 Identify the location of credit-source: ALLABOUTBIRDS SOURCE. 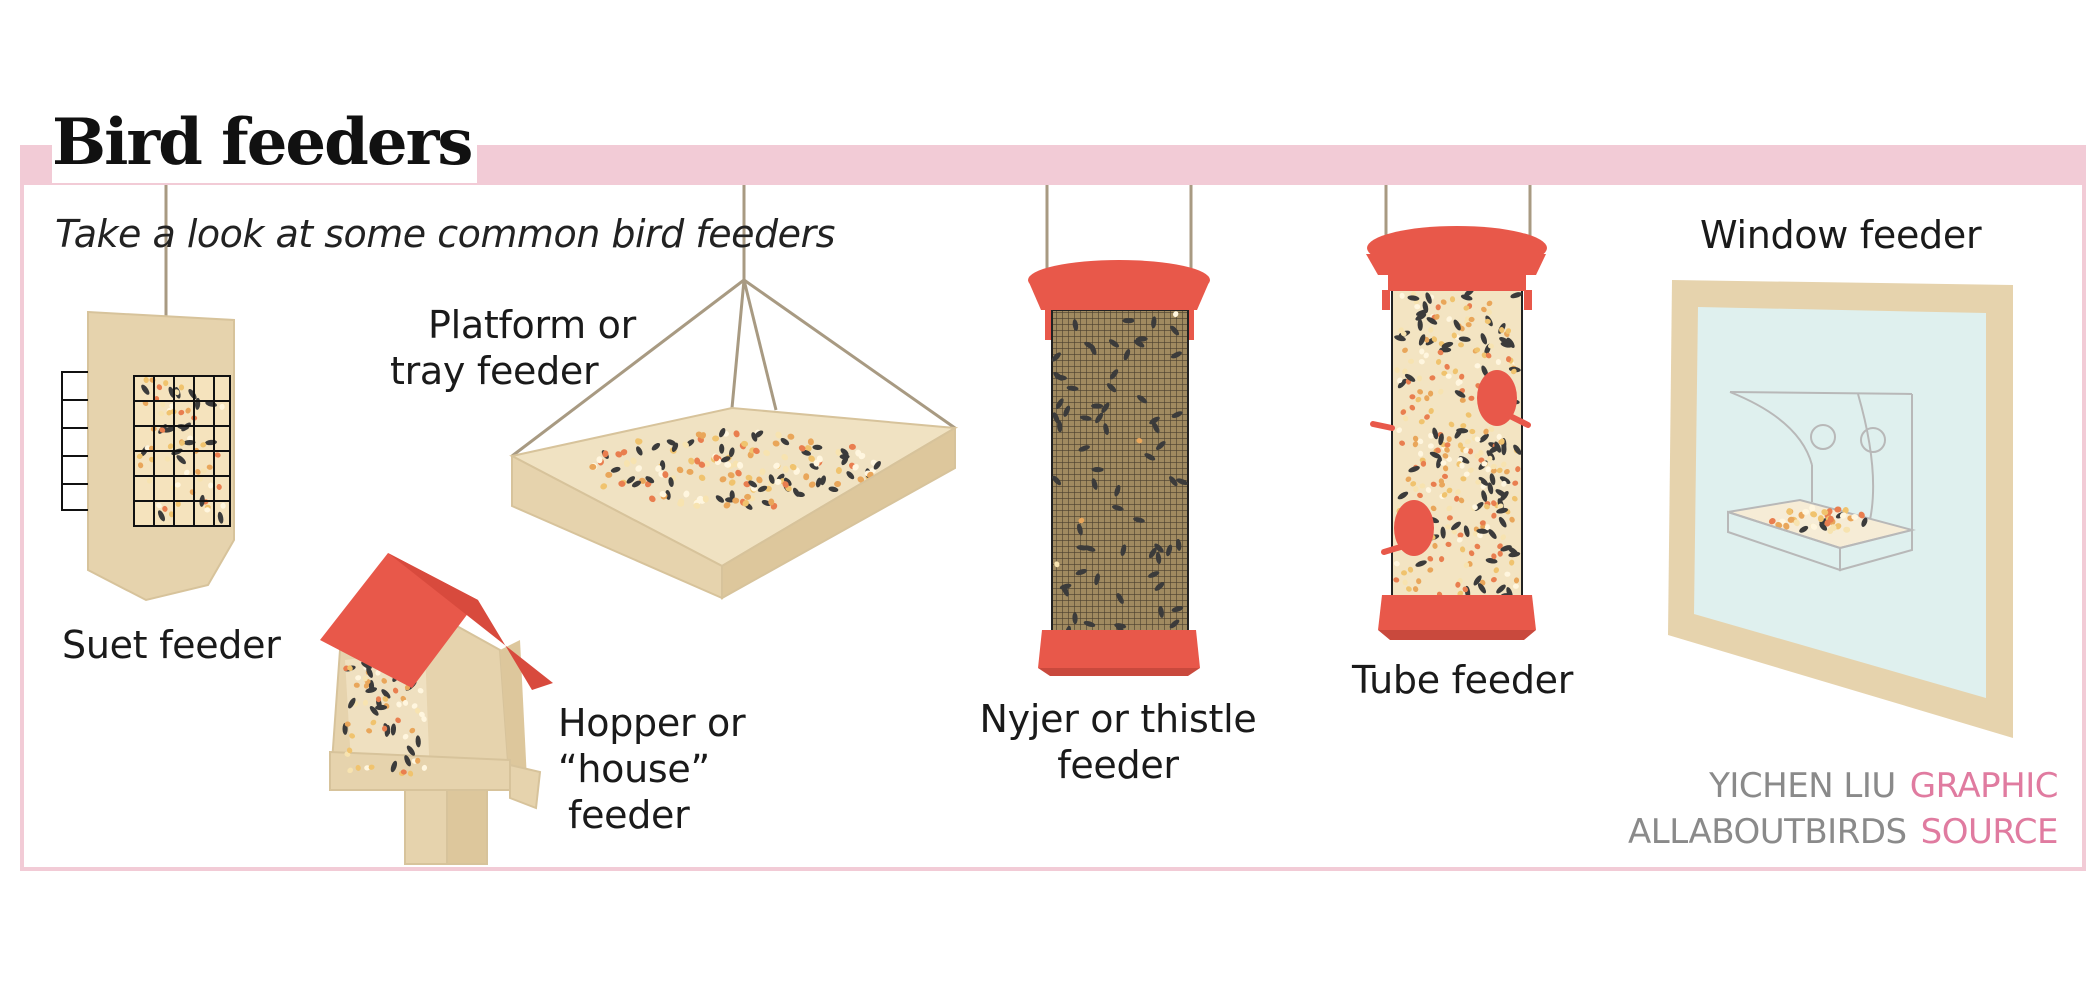
(1843, 832).